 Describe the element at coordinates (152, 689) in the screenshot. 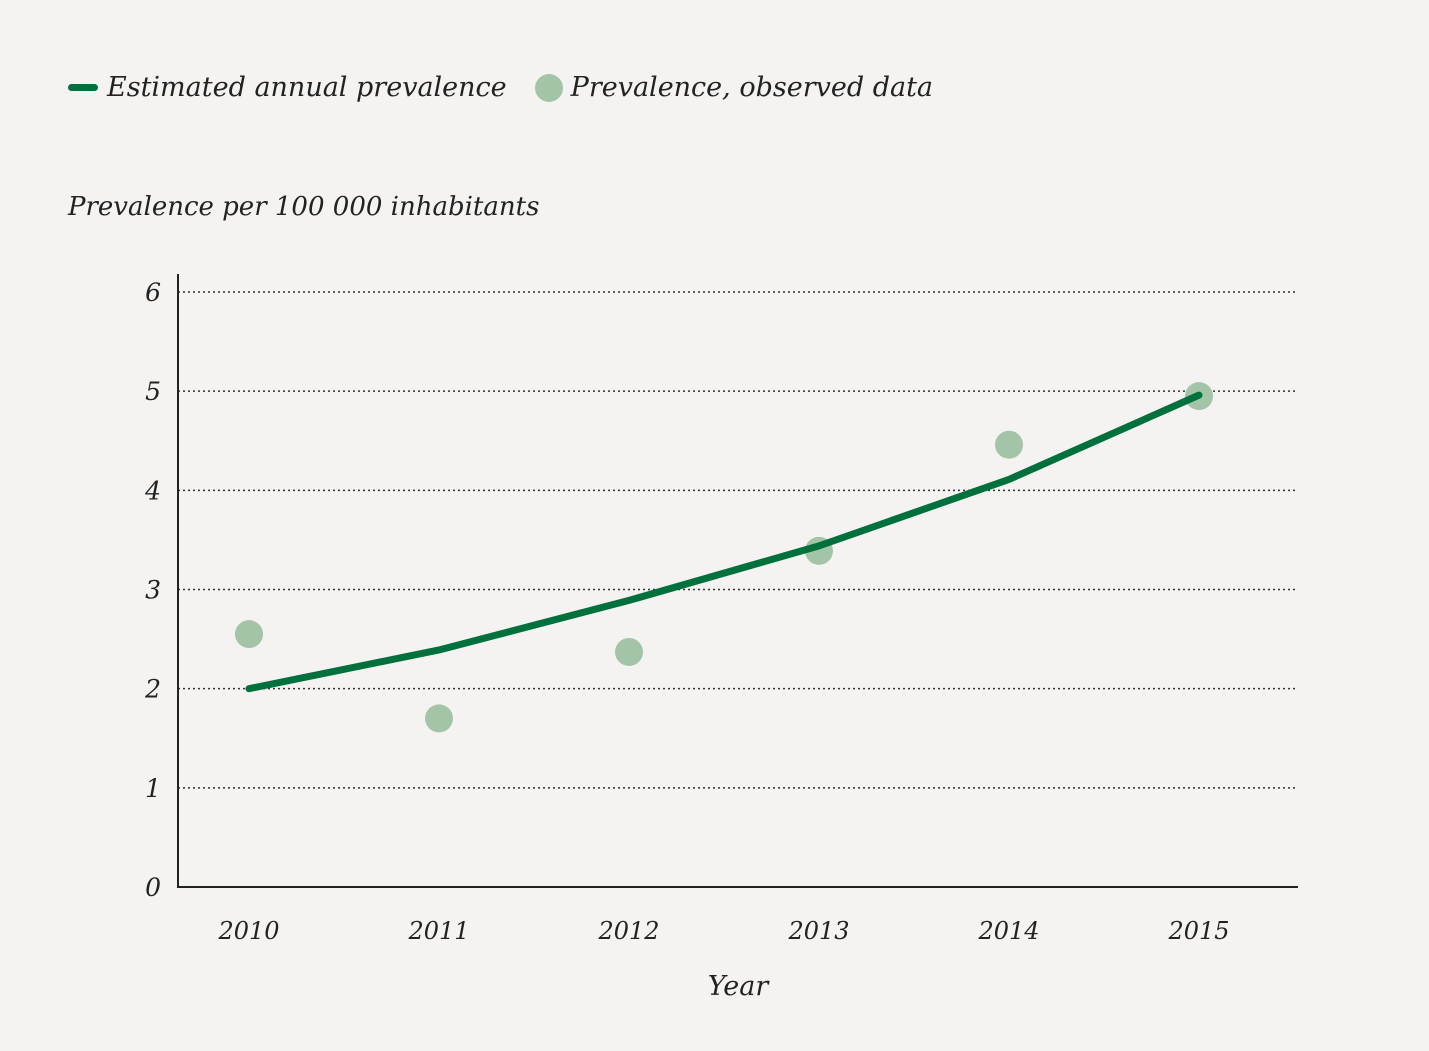

I see `y-tick-label: 2` at that location.